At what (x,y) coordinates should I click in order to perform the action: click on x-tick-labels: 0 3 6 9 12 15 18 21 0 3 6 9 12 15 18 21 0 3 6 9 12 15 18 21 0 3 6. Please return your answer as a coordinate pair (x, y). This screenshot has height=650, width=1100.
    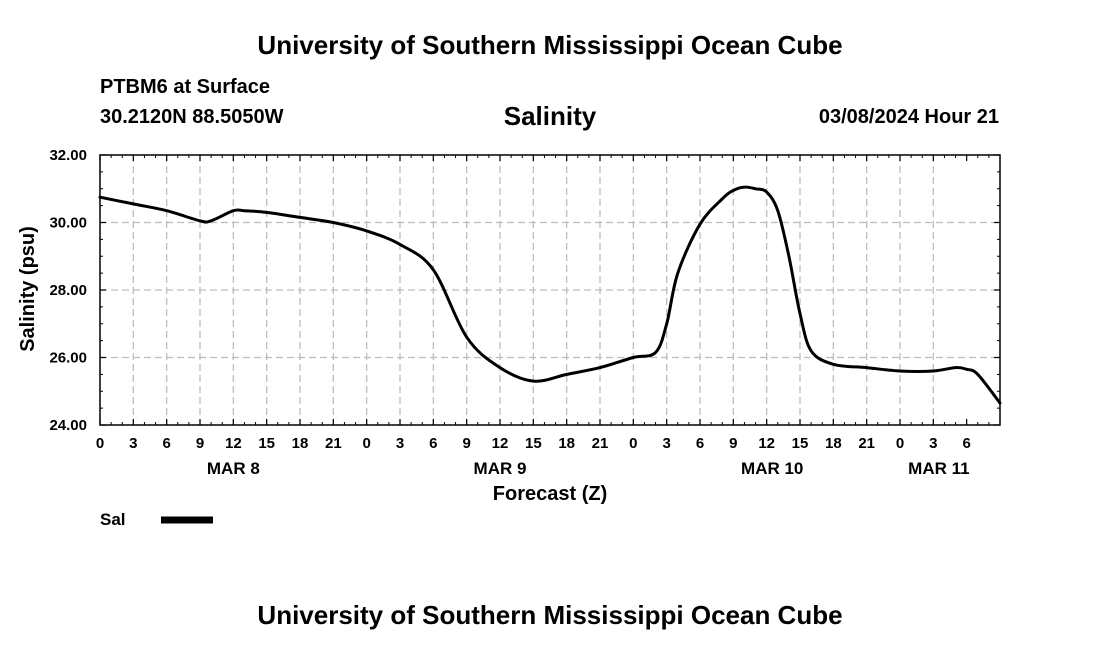
    Looking at the image, I should click on (533, 443).